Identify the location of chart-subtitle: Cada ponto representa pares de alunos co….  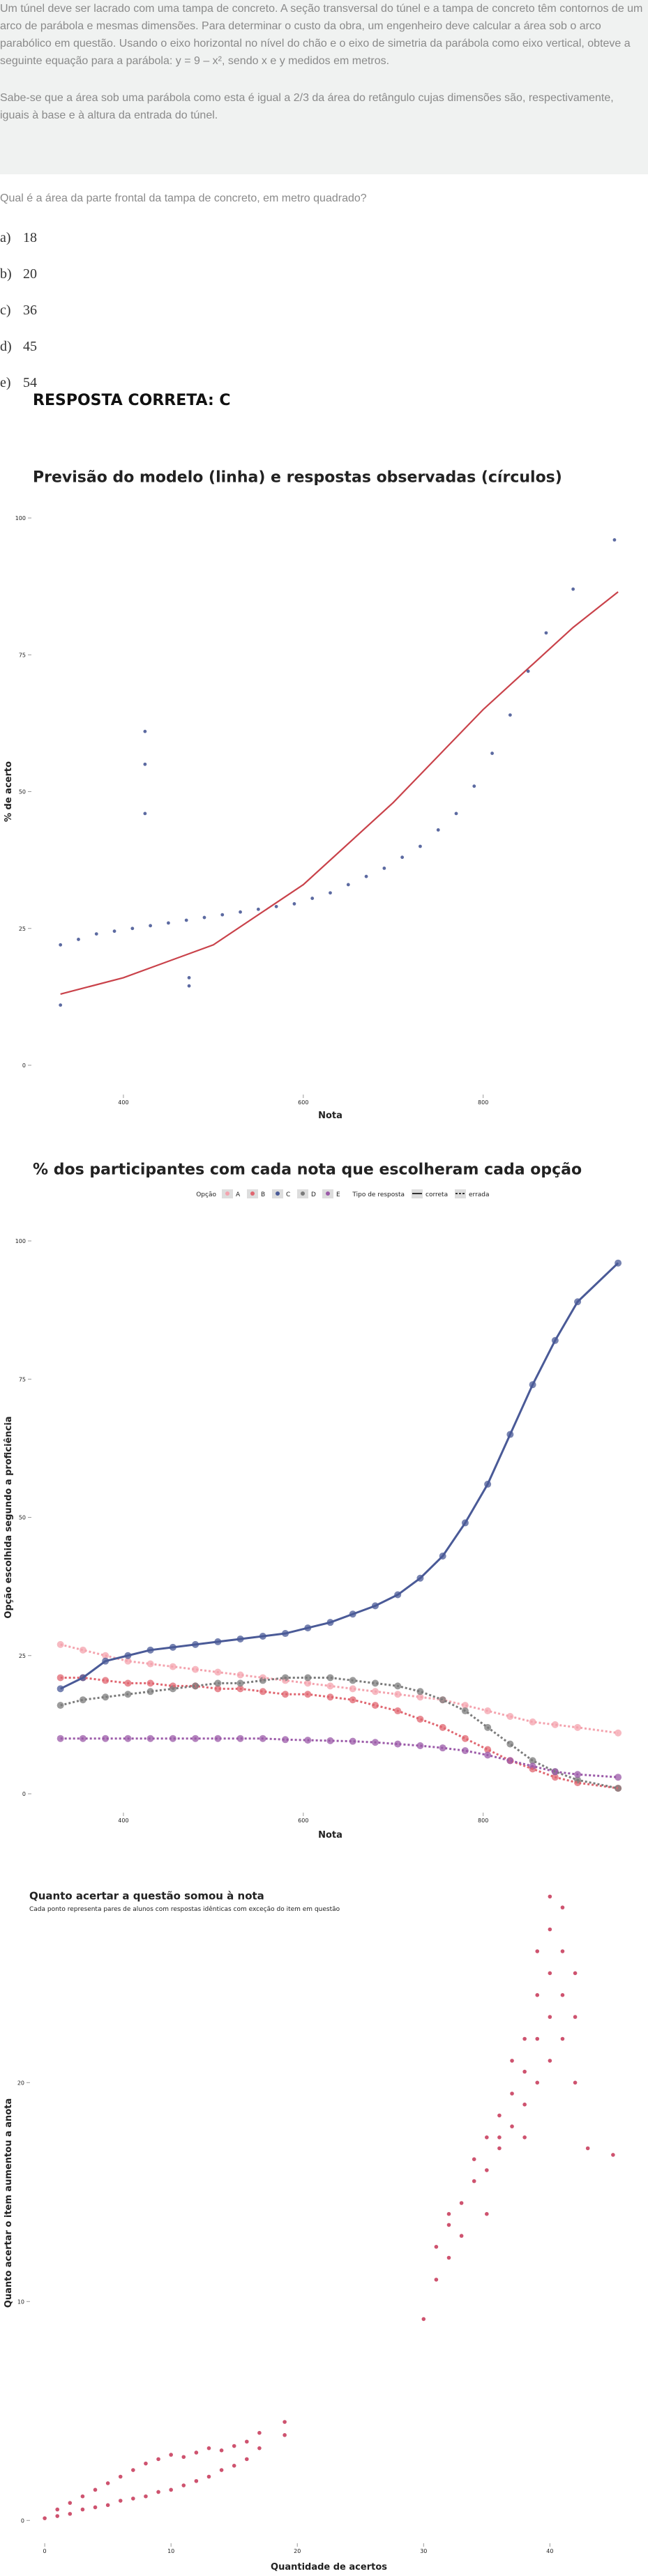
(184, 1909).